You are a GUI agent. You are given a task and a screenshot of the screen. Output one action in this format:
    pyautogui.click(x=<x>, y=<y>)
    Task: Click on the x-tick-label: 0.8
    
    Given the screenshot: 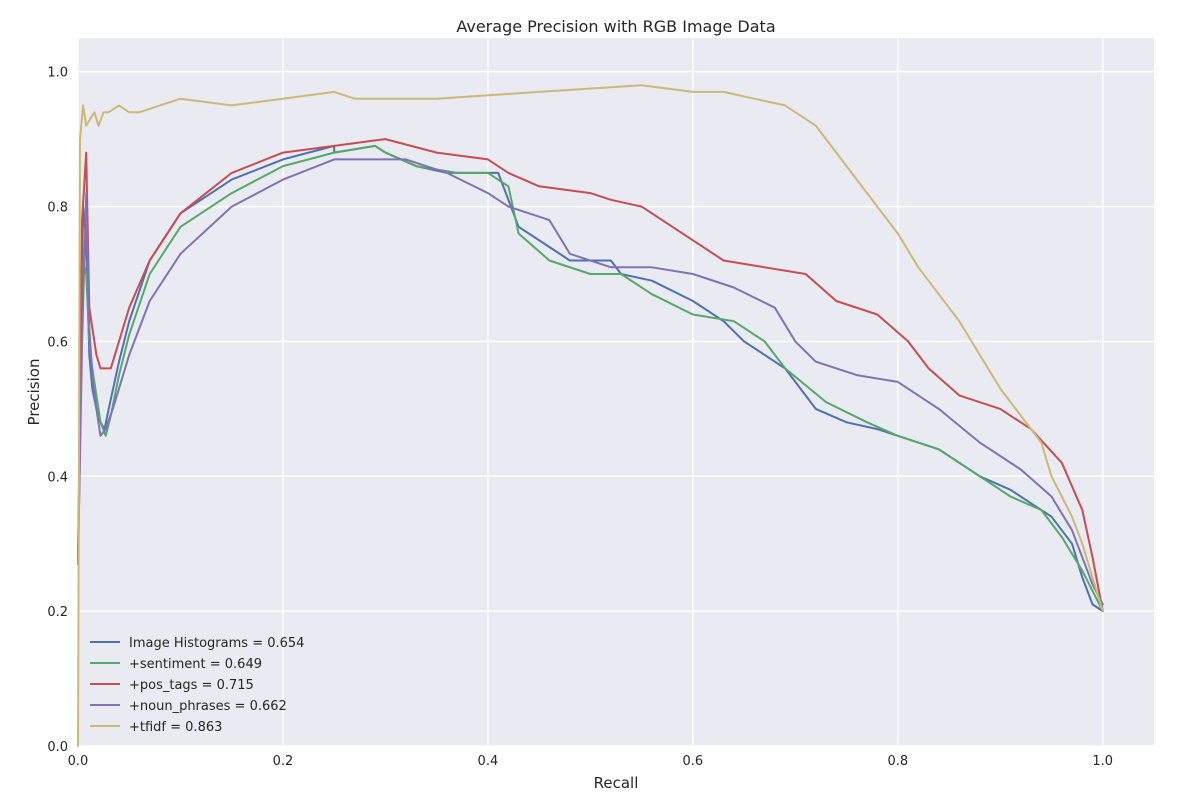 What is the action you would take?
    pyautogui.click(x=897, y=761)
    